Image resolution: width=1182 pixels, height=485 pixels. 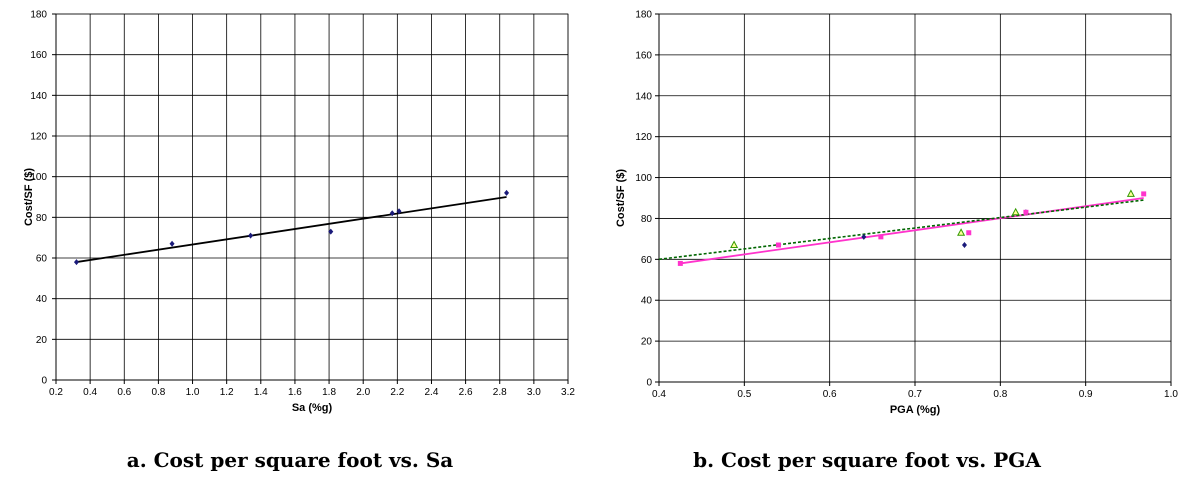 I want to click on chart-b-x-tick-label: 0.5, so click(x=744, y=394).